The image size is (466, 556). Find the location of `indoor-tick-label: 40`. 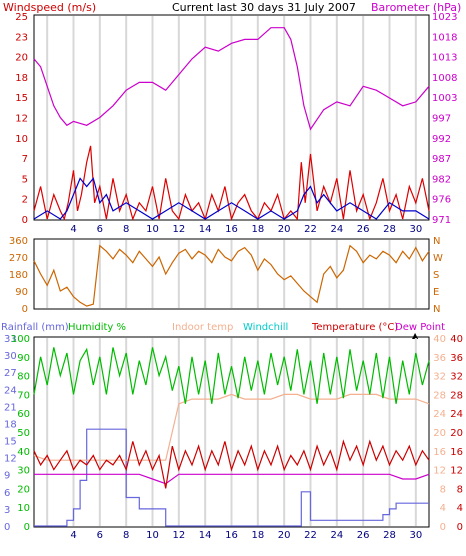

indoor-tick-label: 40 is located at coordinates (439, 339).